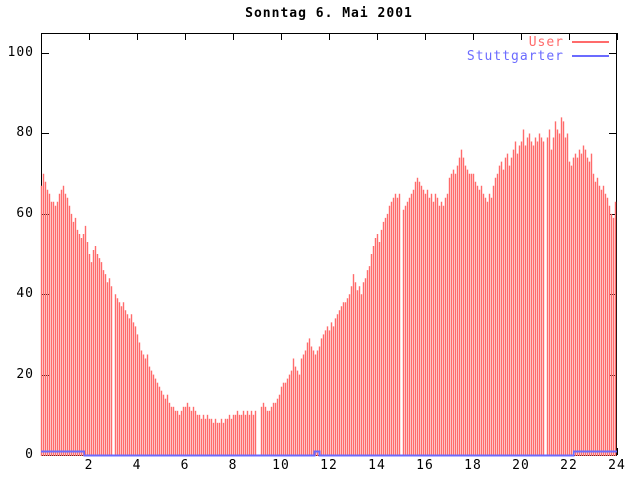 The image size is (640, 480). What do you see at coordinates (20, 53) in the screenshot?
I see `y-axis-tick-label: 100` at bounding box center [20, 53].